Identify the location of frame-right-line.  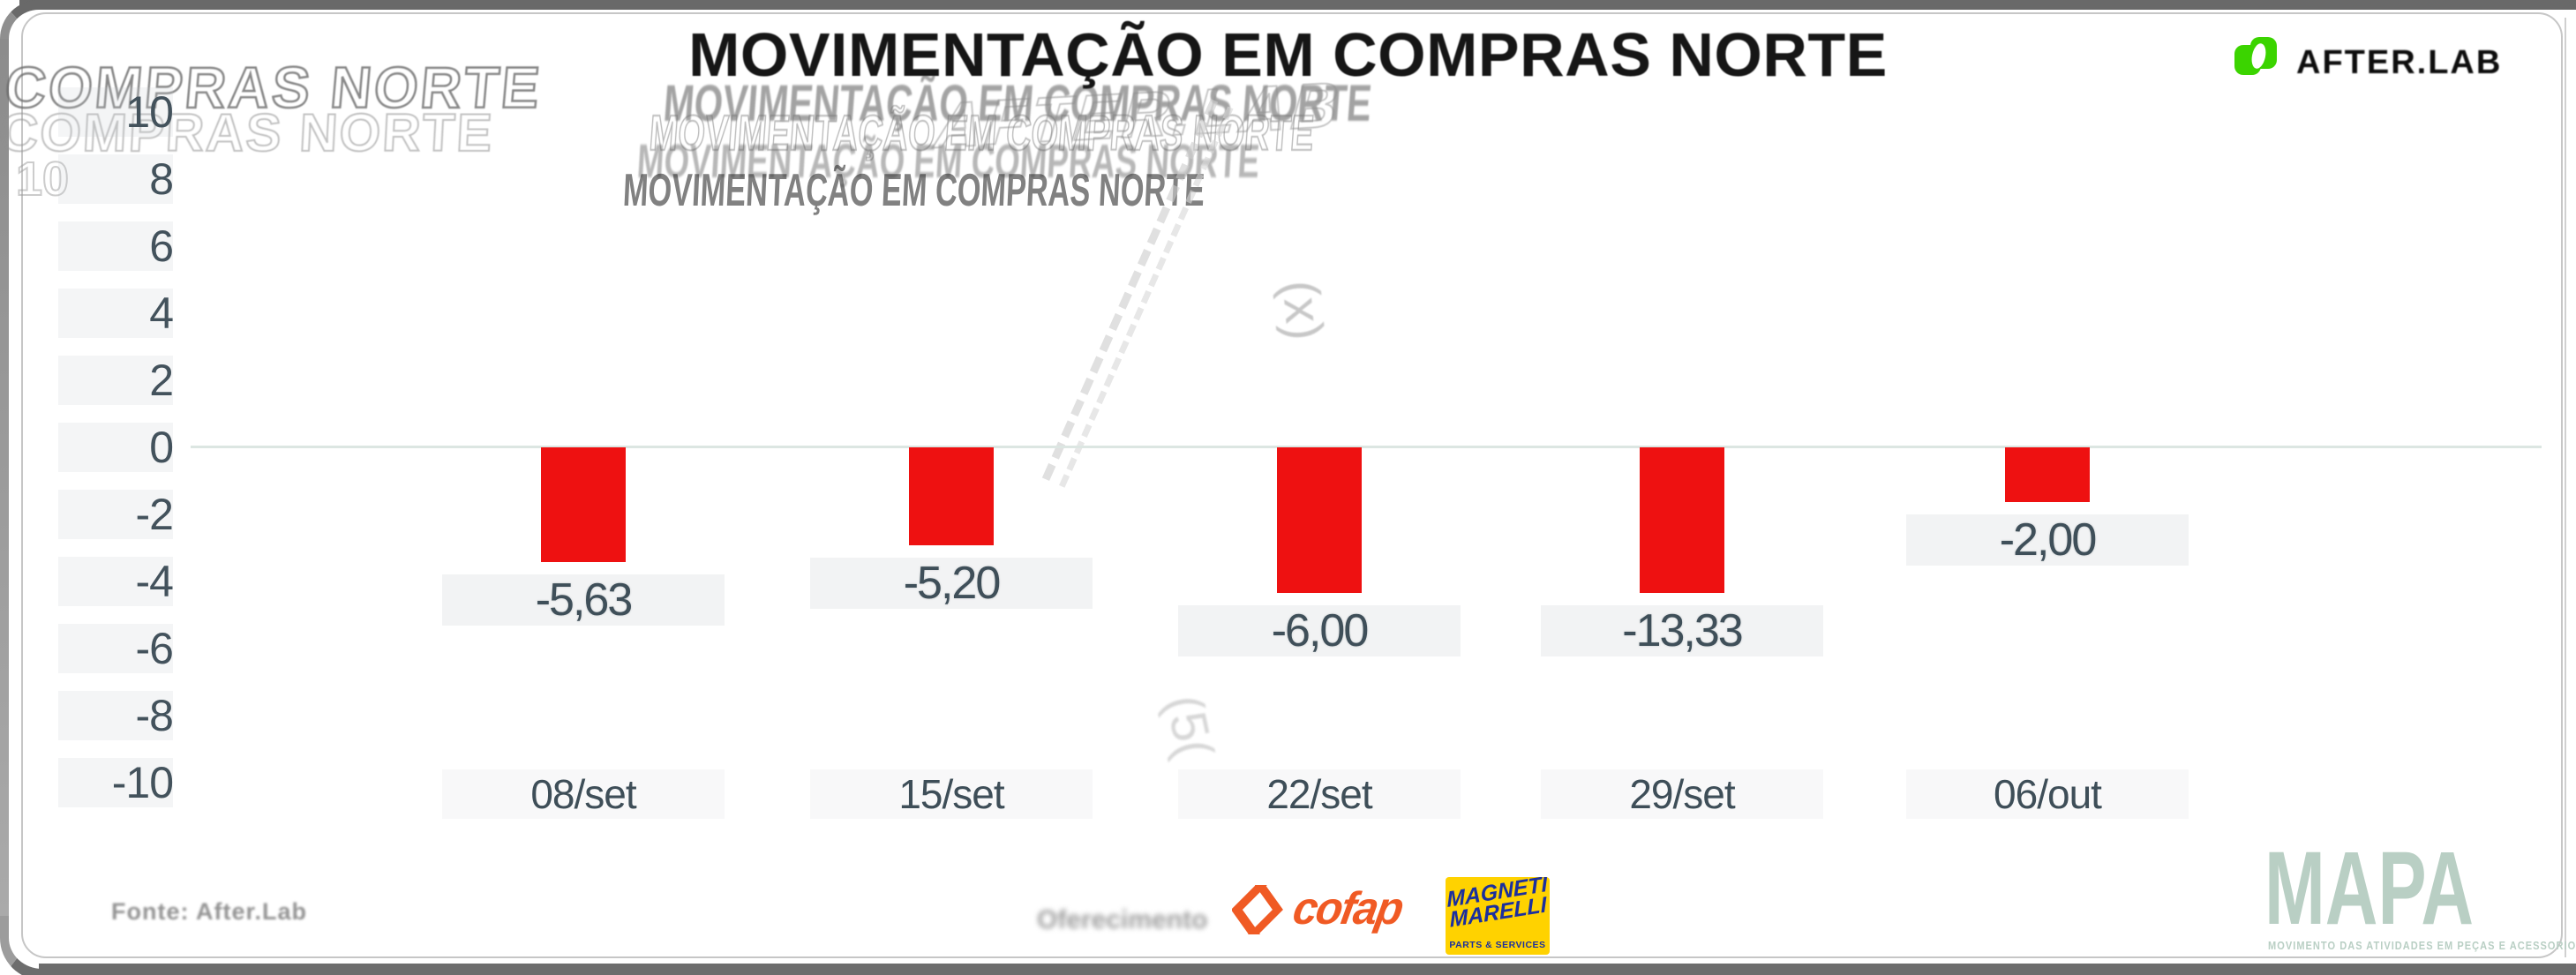
(2565, 487).